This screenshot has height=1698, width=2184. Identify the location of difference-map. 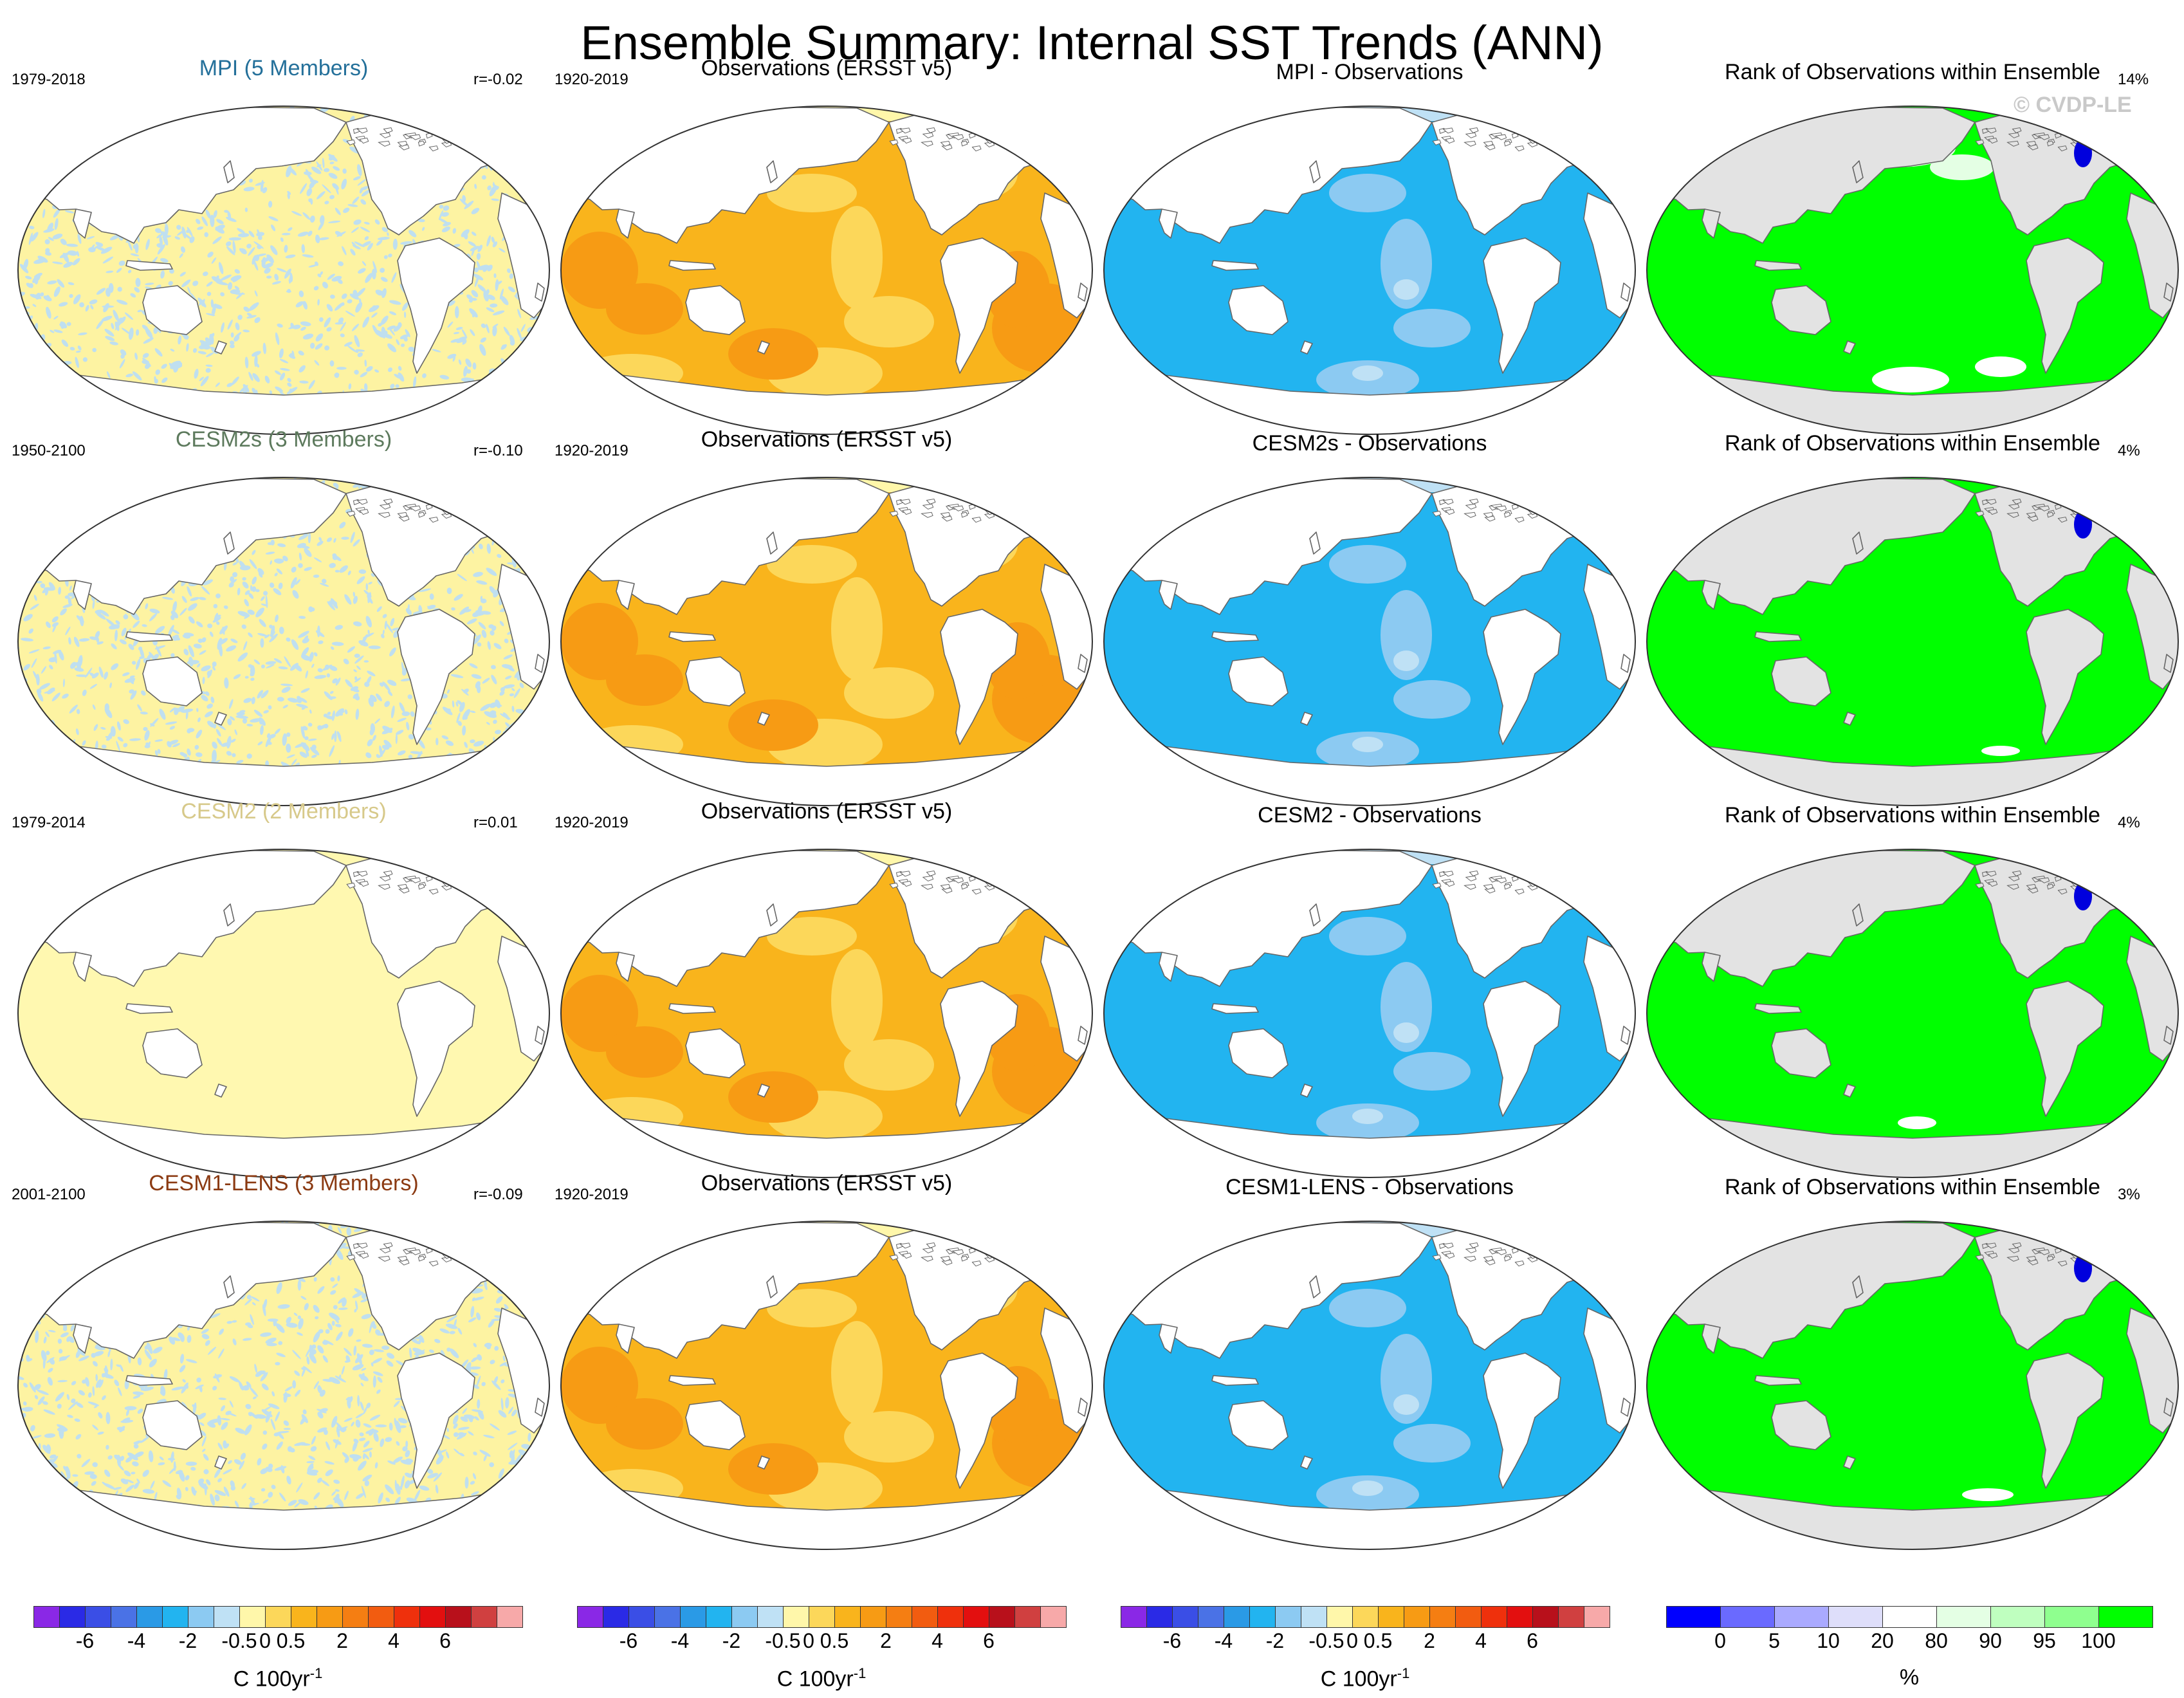
(1370, 1013).